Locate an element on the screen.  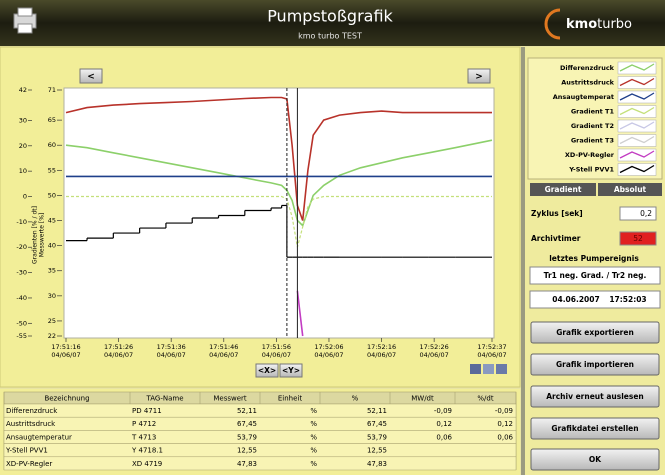
x-button is located at coordinates (267, 370).